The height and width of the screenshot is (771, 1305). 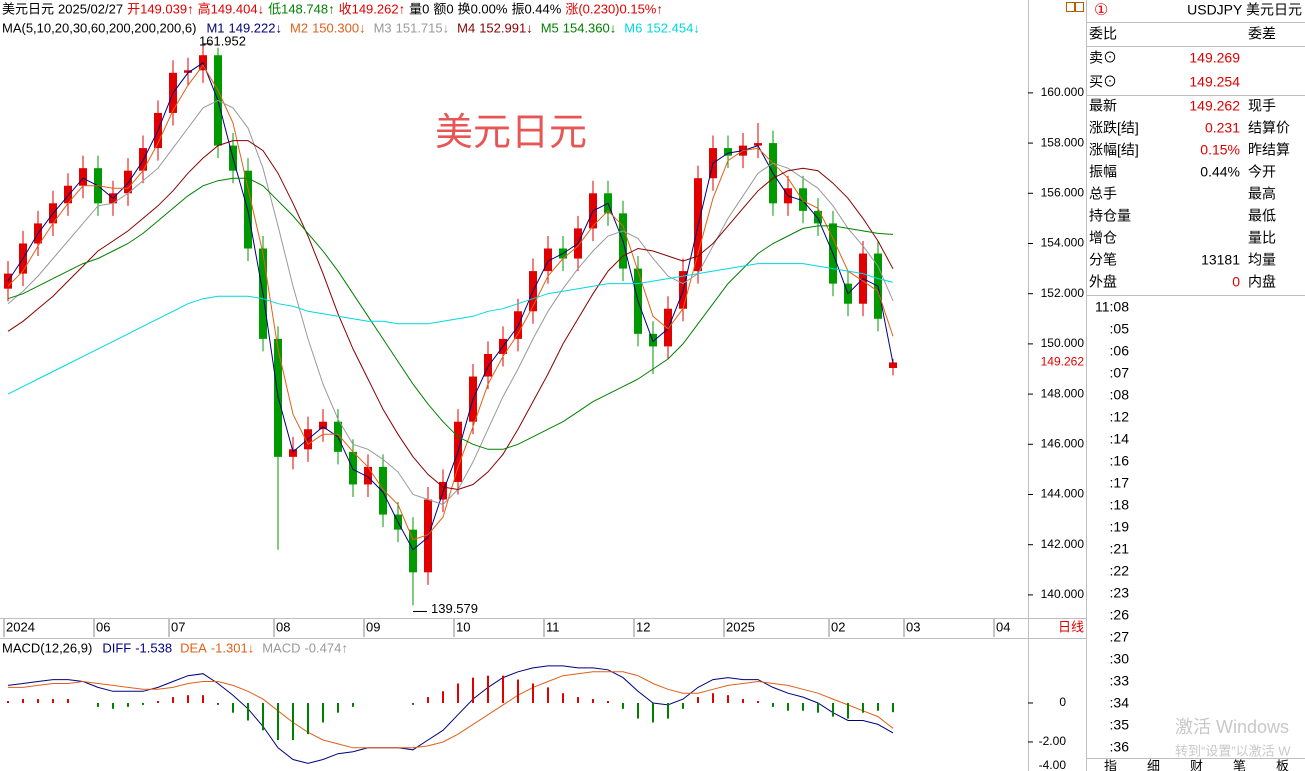 I want to click on quote-label: 卖⊙, so click(x=1103, y=58).